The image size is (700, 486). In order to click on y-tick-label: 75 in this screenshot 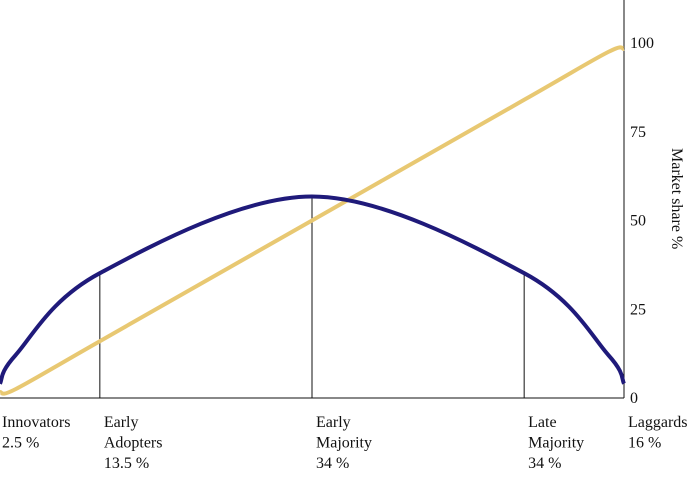, I will do `click(638, 132)`.